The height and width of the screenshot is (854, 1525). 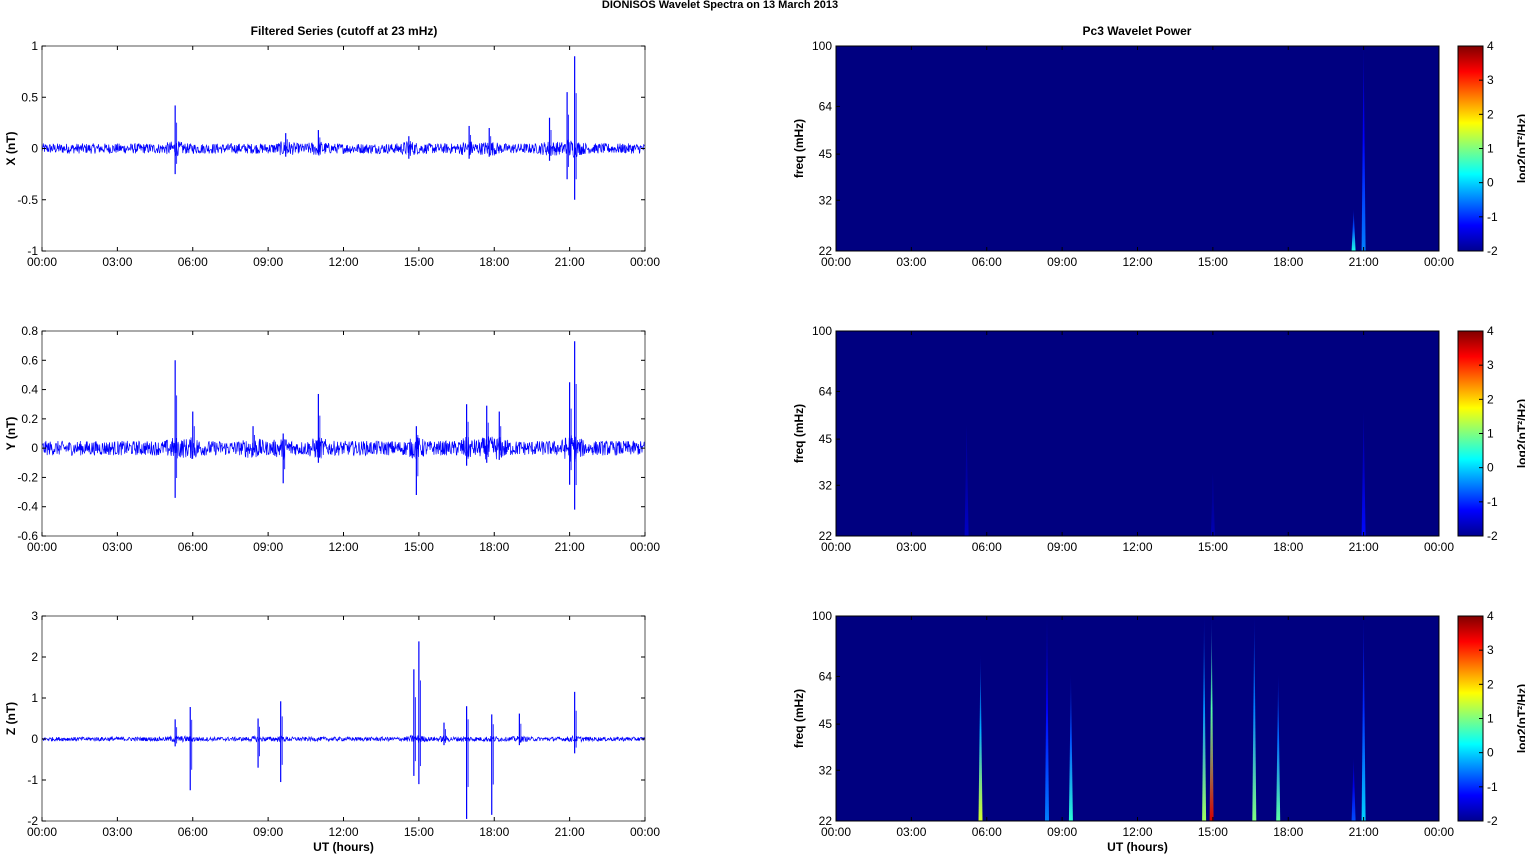 What do you see at coordinates (29, 331) in the screenshot?
I see `y-tick-label: 0.8` at bounding box center [29, 331].